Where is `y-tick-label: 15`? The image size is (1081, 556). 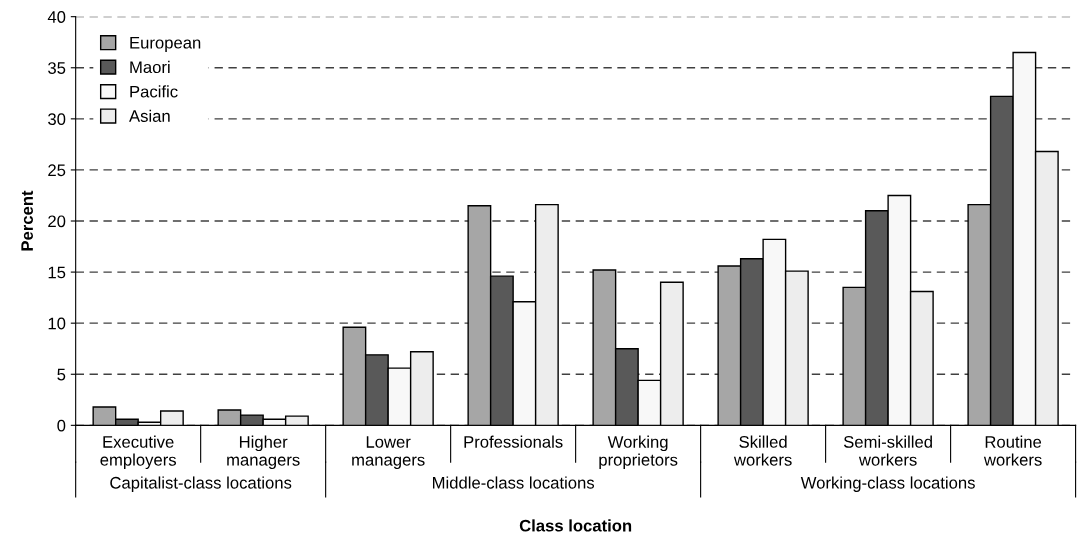 y-tick-label: 15 is located at coordinates (57, 272).